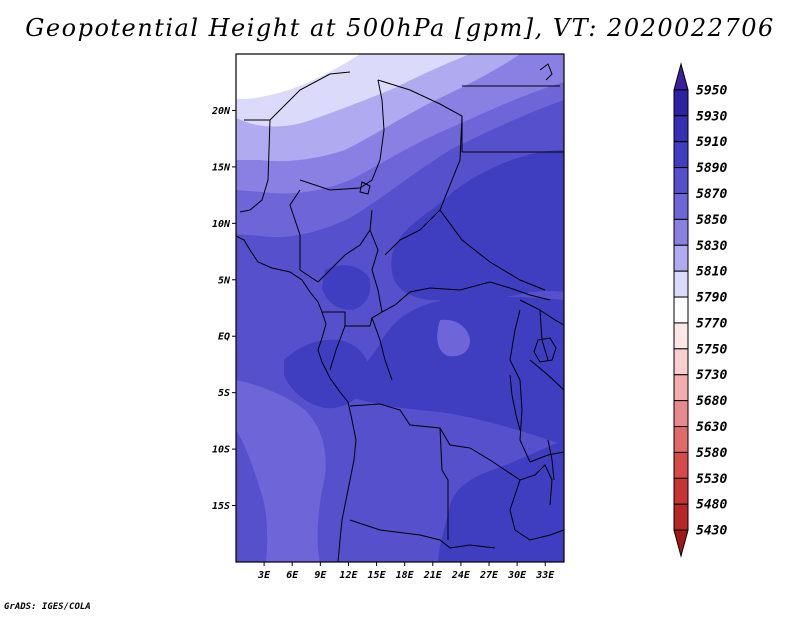 The width and height of the screenshot is (800, 618). I want to click on border-algeria-mali, so click(255, 166).